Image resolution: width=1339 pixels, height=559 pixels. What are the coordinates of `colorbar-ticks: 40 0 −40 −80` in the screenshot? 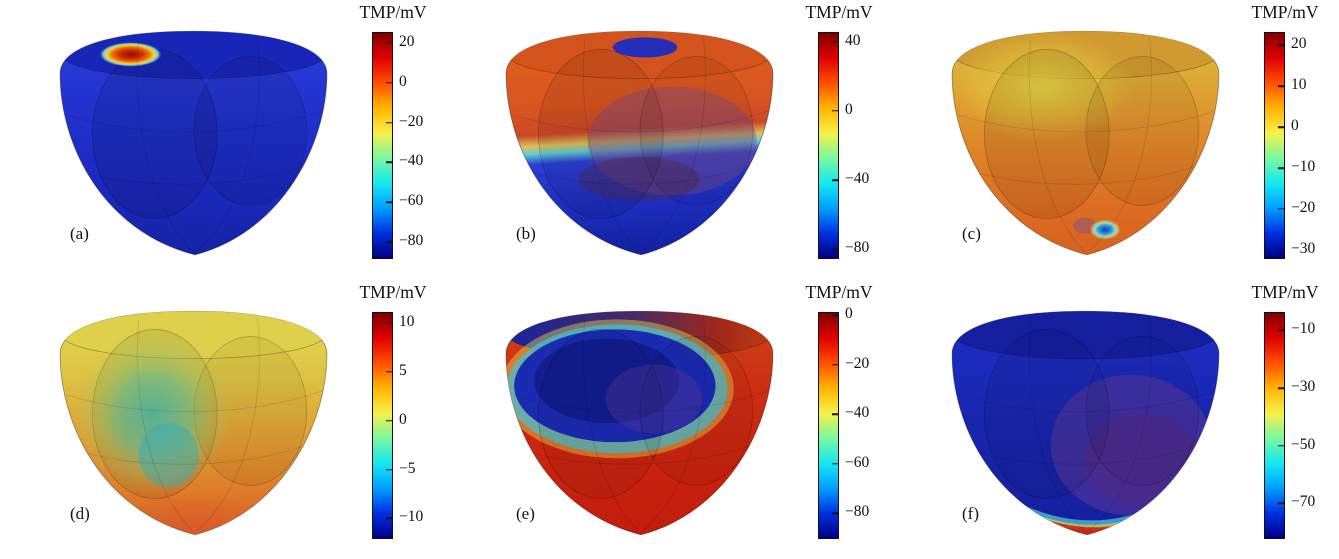 It's located at (854, 144).